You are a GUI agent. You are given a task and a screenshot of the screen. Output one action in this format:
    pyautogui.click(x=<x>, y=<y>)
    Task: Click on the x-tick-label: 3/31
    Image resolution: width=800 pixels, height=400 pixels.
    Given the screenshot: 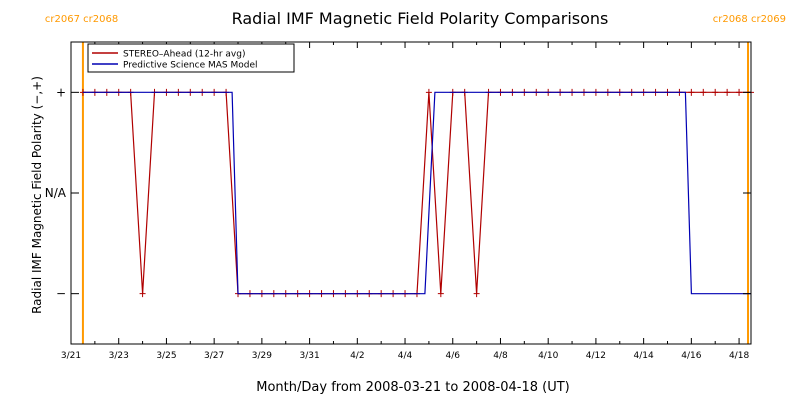 What is the action you would take?
    pyautogui.click(x=309, y=356)
    